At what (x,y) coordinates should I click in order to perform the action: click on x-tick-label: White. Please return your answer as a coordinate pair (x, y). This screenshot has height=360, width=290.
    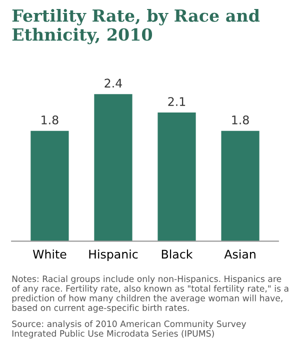
    Looking at the image, I should click on (49, 254).